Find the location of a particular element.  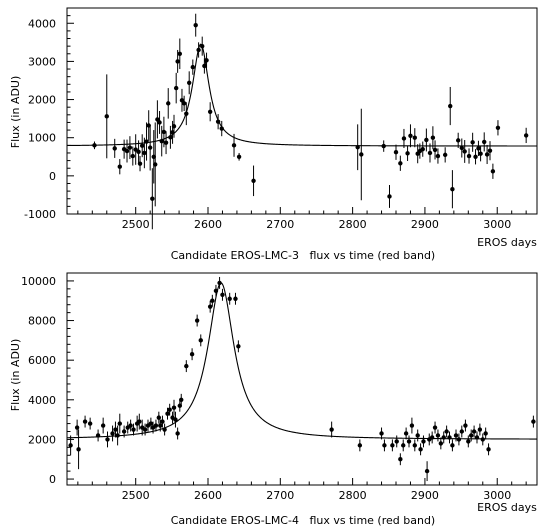

y-tick-label-lmc4: 10000 is located at coordinates (38, 281).